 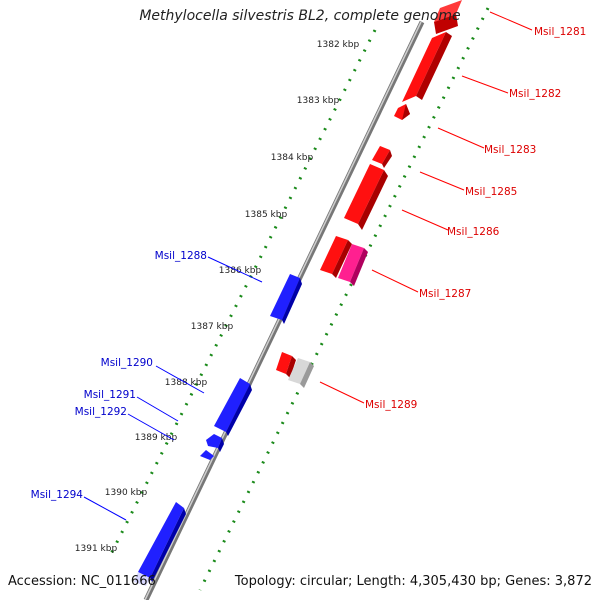 I want to click on kbp-tick-label: 1385 kbp, so click(x=266, y=215).